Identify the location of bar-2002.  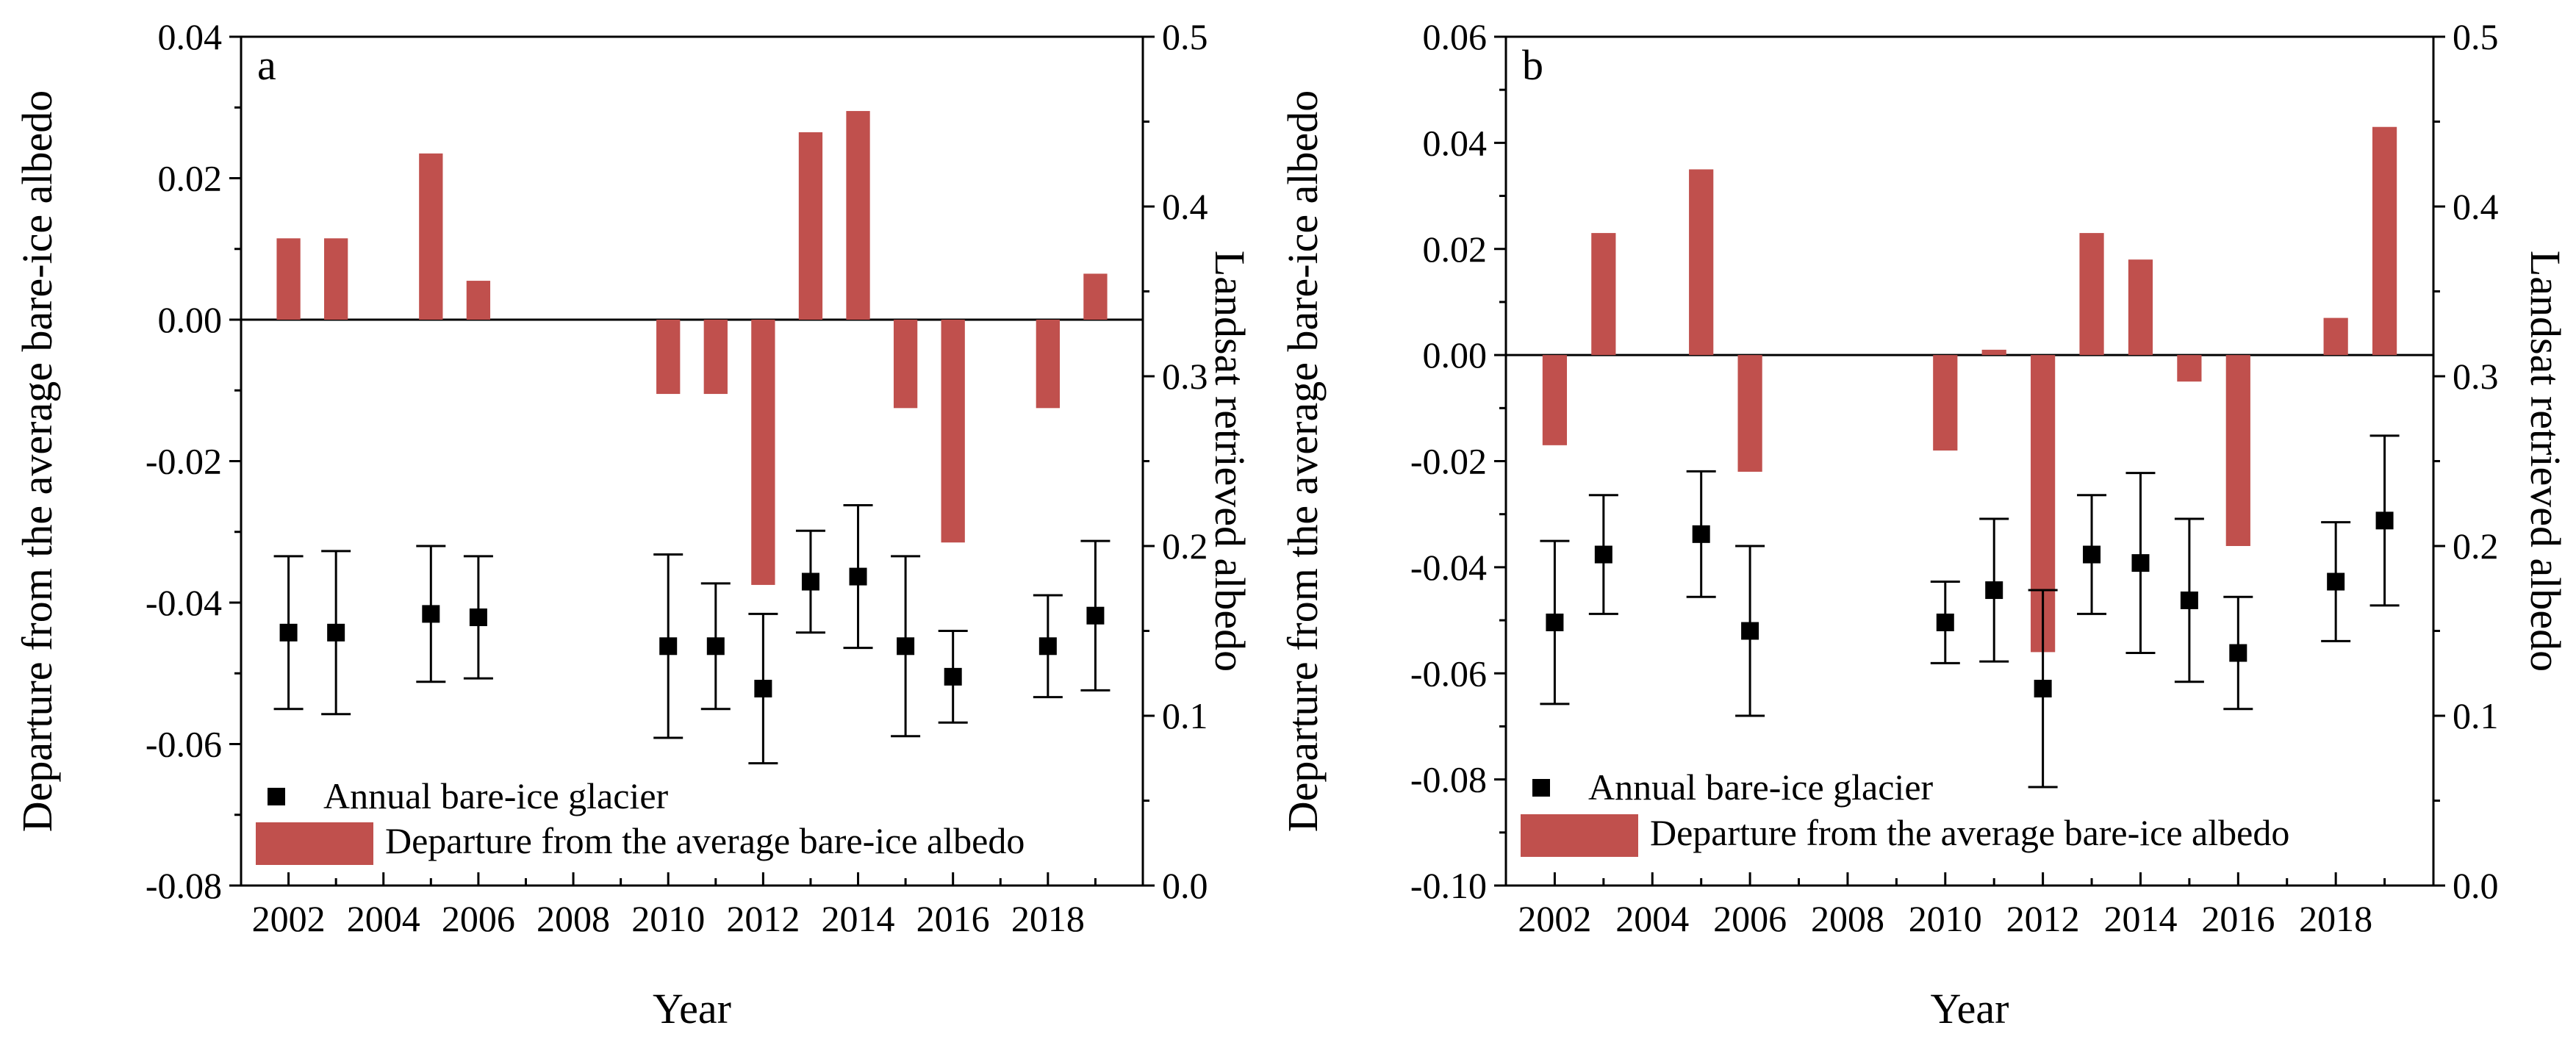
(288, 279).